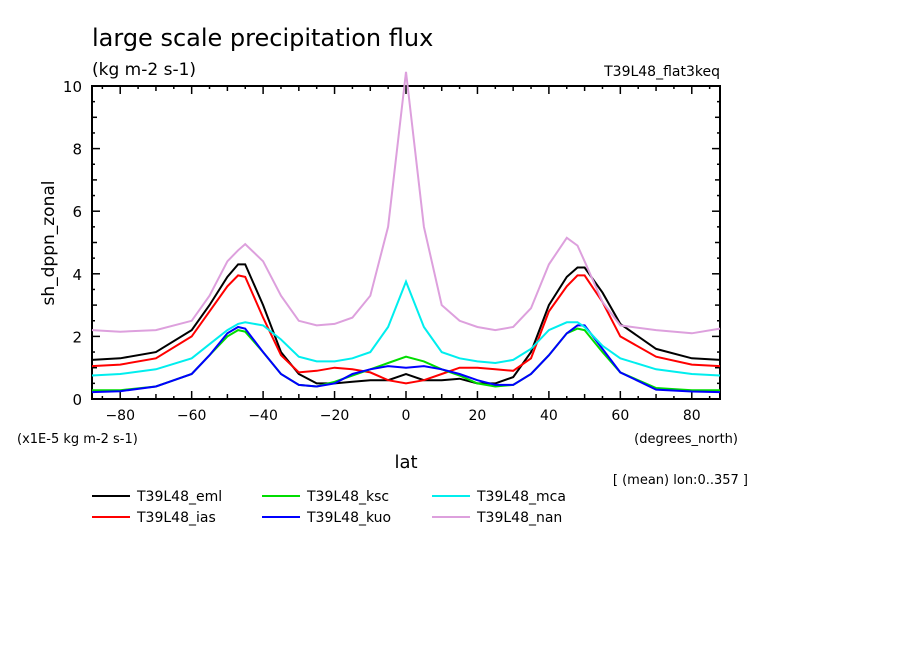  I want to click on series-line-T39L48_ias, so click(406, 329).